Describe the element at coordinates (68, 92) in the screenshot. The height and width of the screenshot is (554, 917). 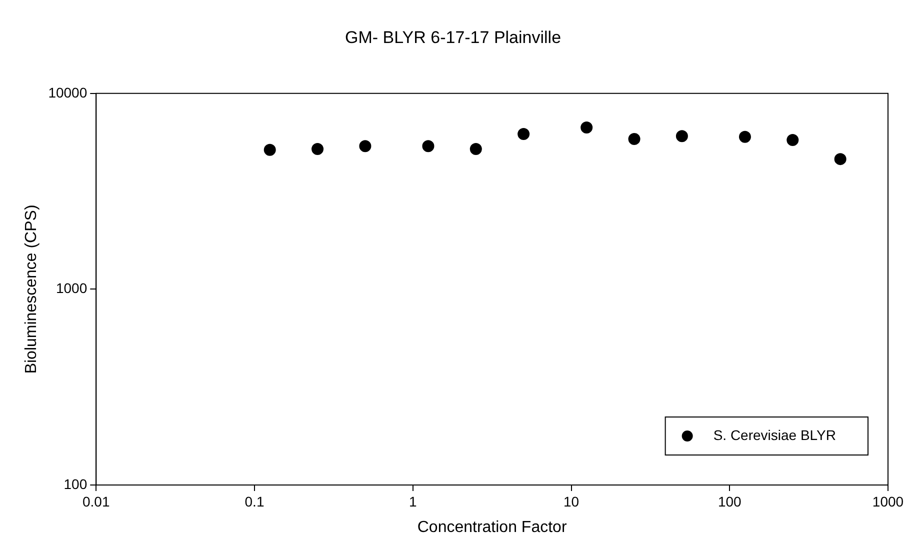
I see `y-tick-label: 10000` at that location.